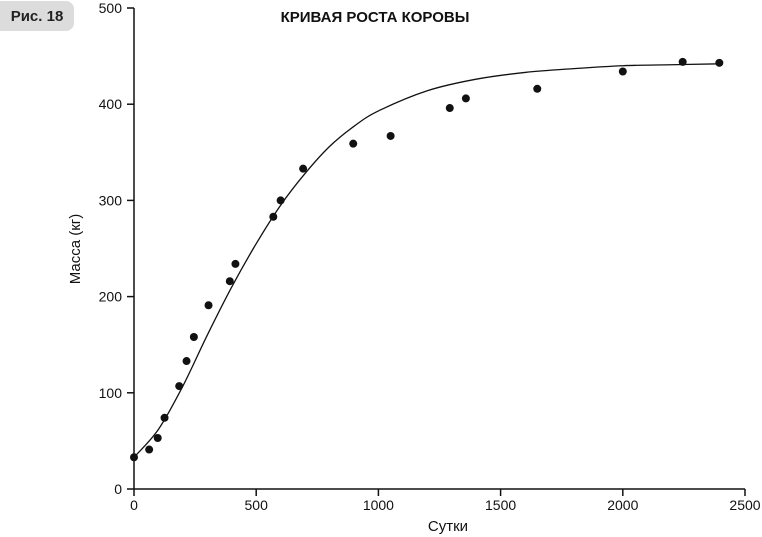 This screenshot has height=537, width=762. What do you see at coordinates (111, 200) in the screenshot?
I see `y-tick-label: 300` at bounding box center [111, 200].